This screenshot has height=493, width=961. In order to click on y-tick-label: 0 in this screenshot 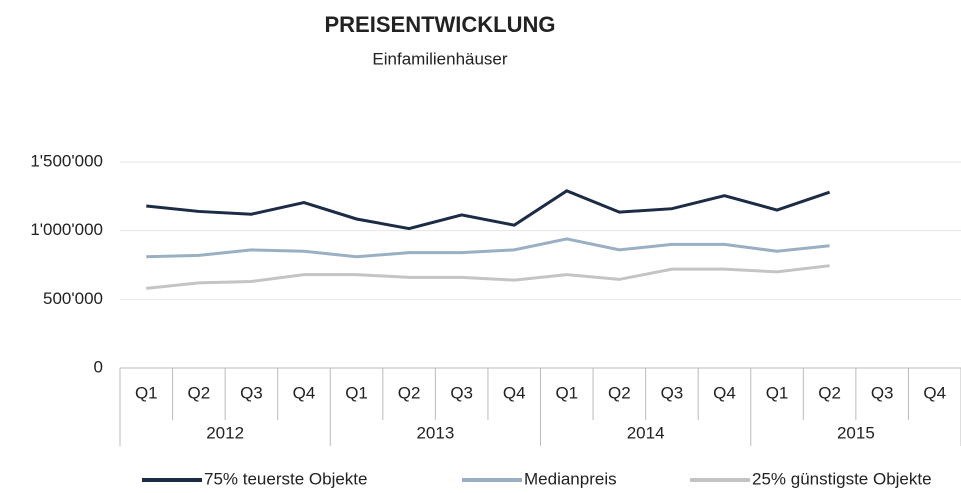, I will do `click(98, 366)`.